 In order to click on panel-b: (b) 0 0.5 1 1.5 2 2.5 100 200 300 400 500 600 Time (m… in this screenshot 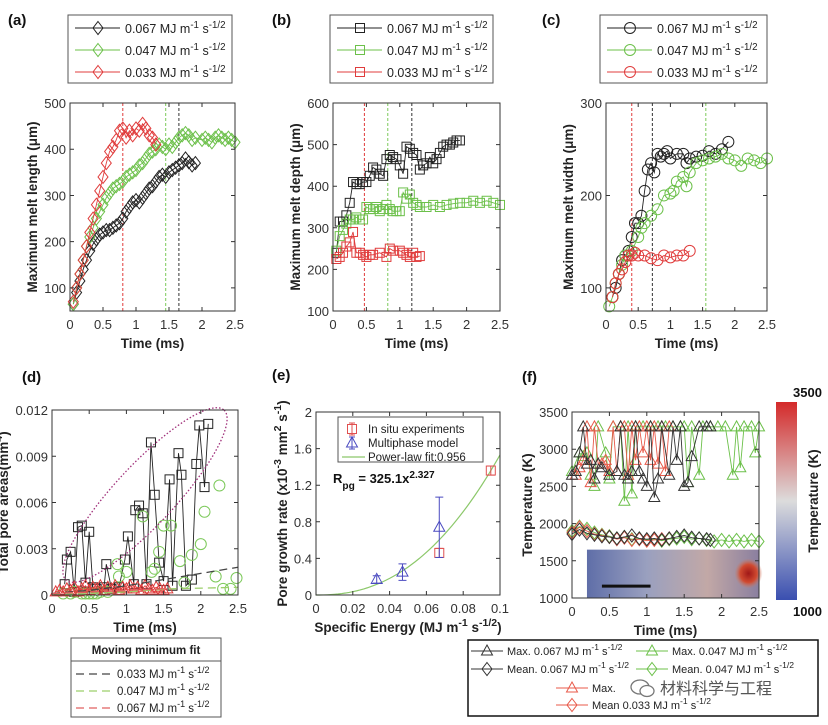, I will do `click(390, 181)`.